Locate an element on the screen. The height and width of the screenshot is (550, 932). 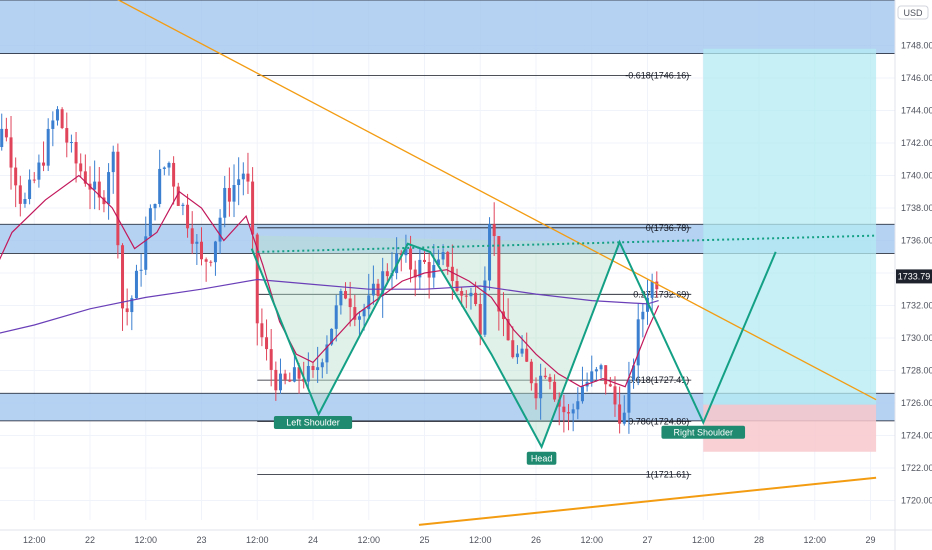
fib-label: 0.618(1727.41) is located at coordinates (658, 380).